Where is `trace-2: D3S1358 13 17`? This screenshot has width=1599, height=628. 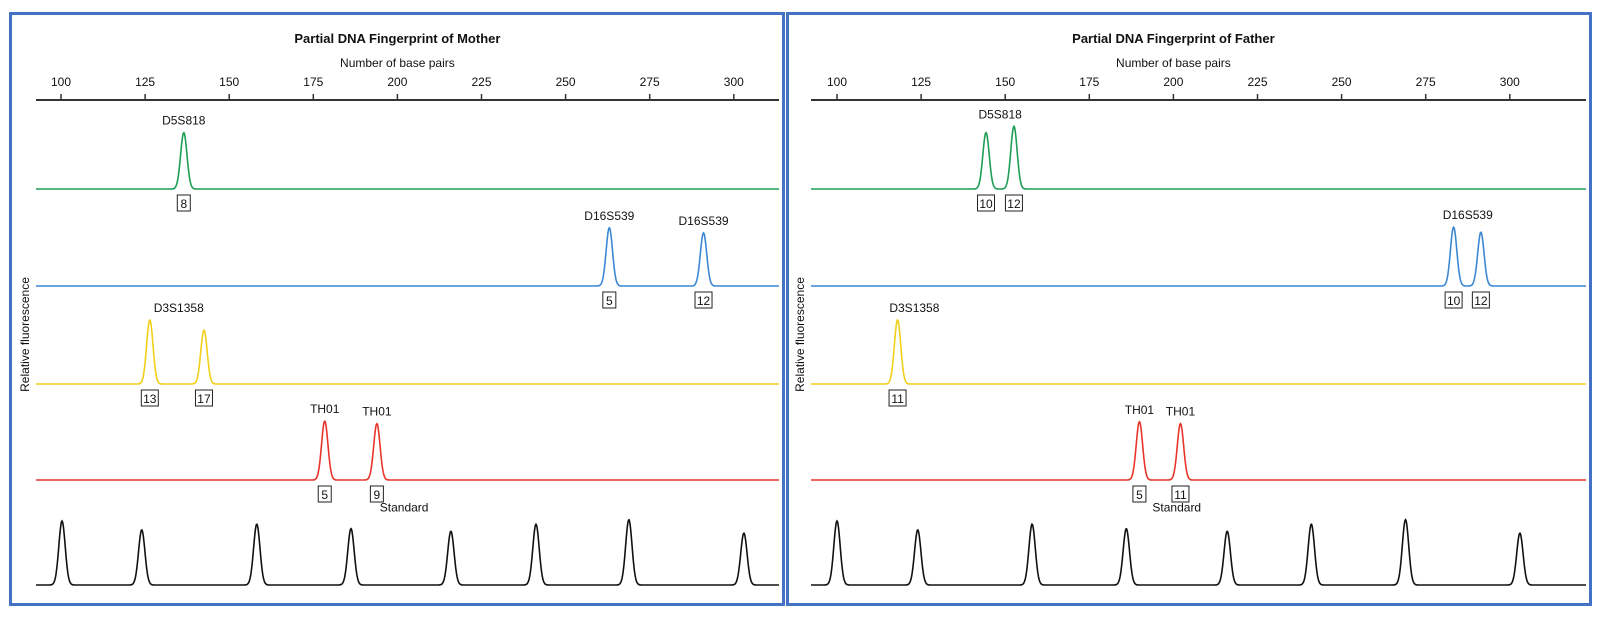
trace-2: D3S1358 13 17 is located at coordinates (407, 354).